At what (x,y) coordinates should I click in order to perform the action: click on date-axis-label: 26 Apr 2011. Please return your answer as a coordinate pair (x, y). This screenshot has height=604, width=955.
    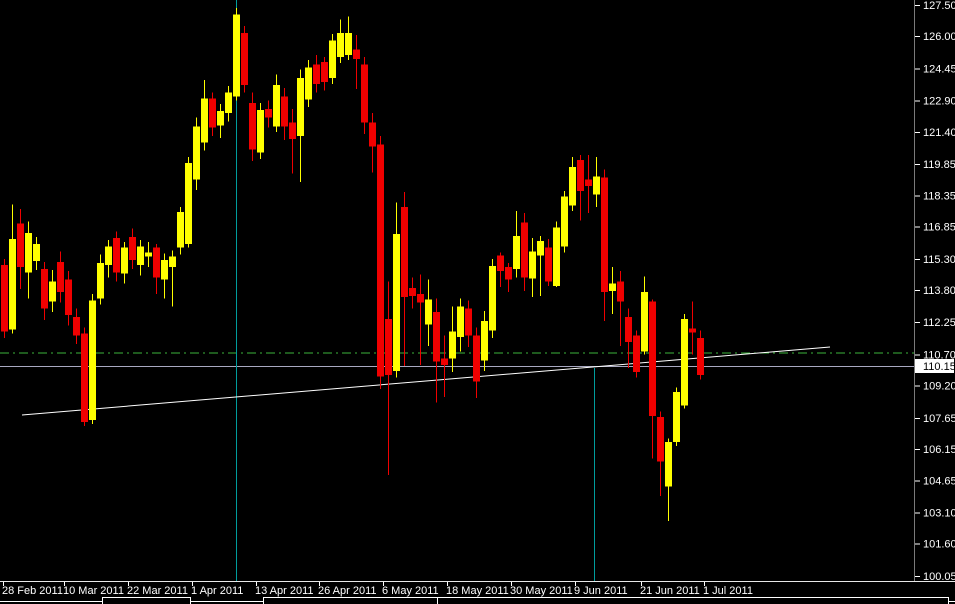
    Looking at the image, I should click on (347, 591).